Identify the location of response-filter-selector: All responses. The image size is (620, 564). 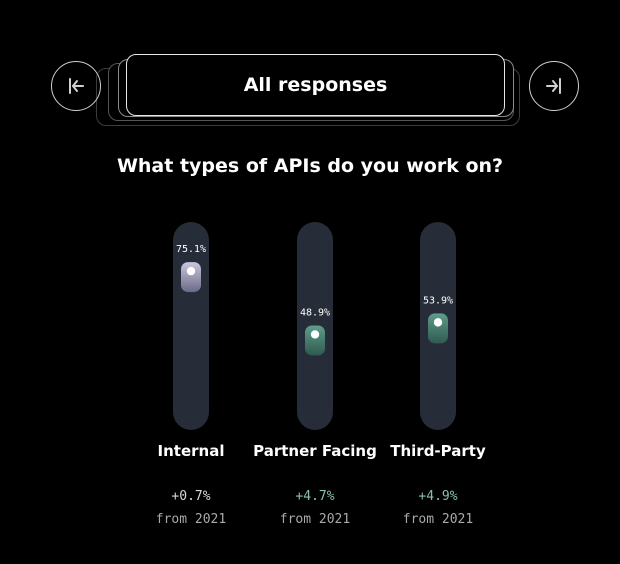
(315, 85).